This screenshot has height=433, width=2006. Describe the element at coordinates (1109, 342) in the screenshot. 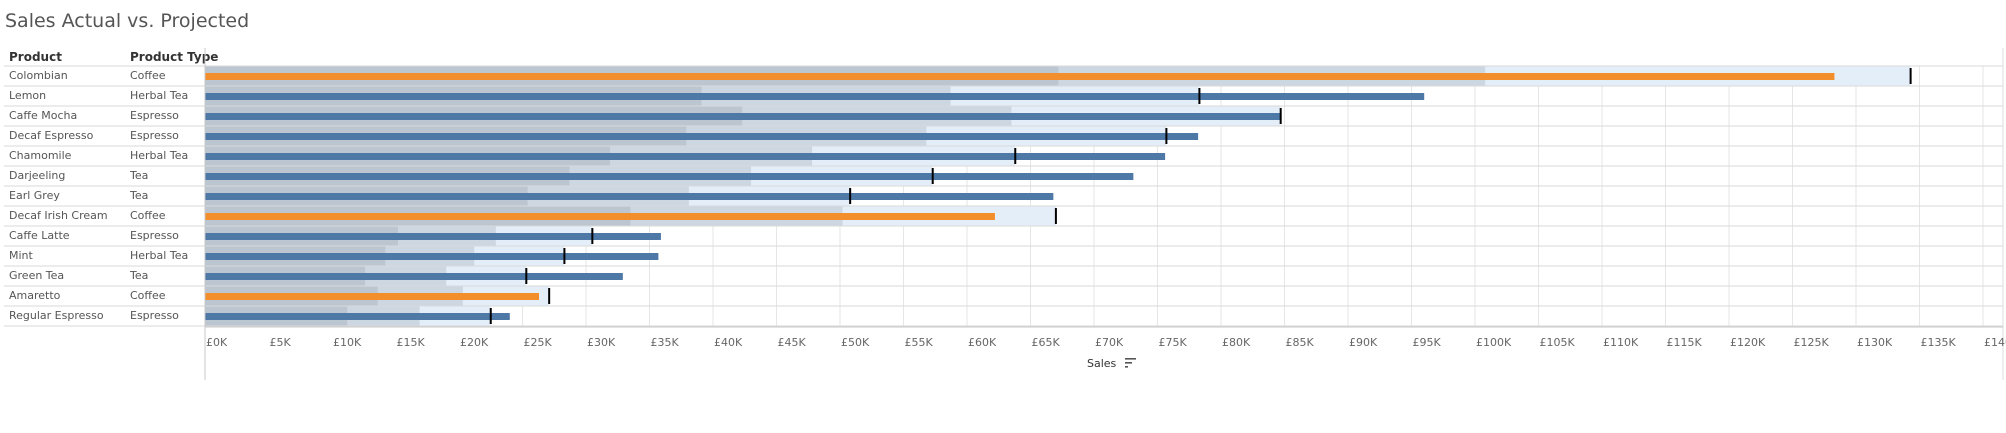

I see `x-tick-label: £70K` at that location.